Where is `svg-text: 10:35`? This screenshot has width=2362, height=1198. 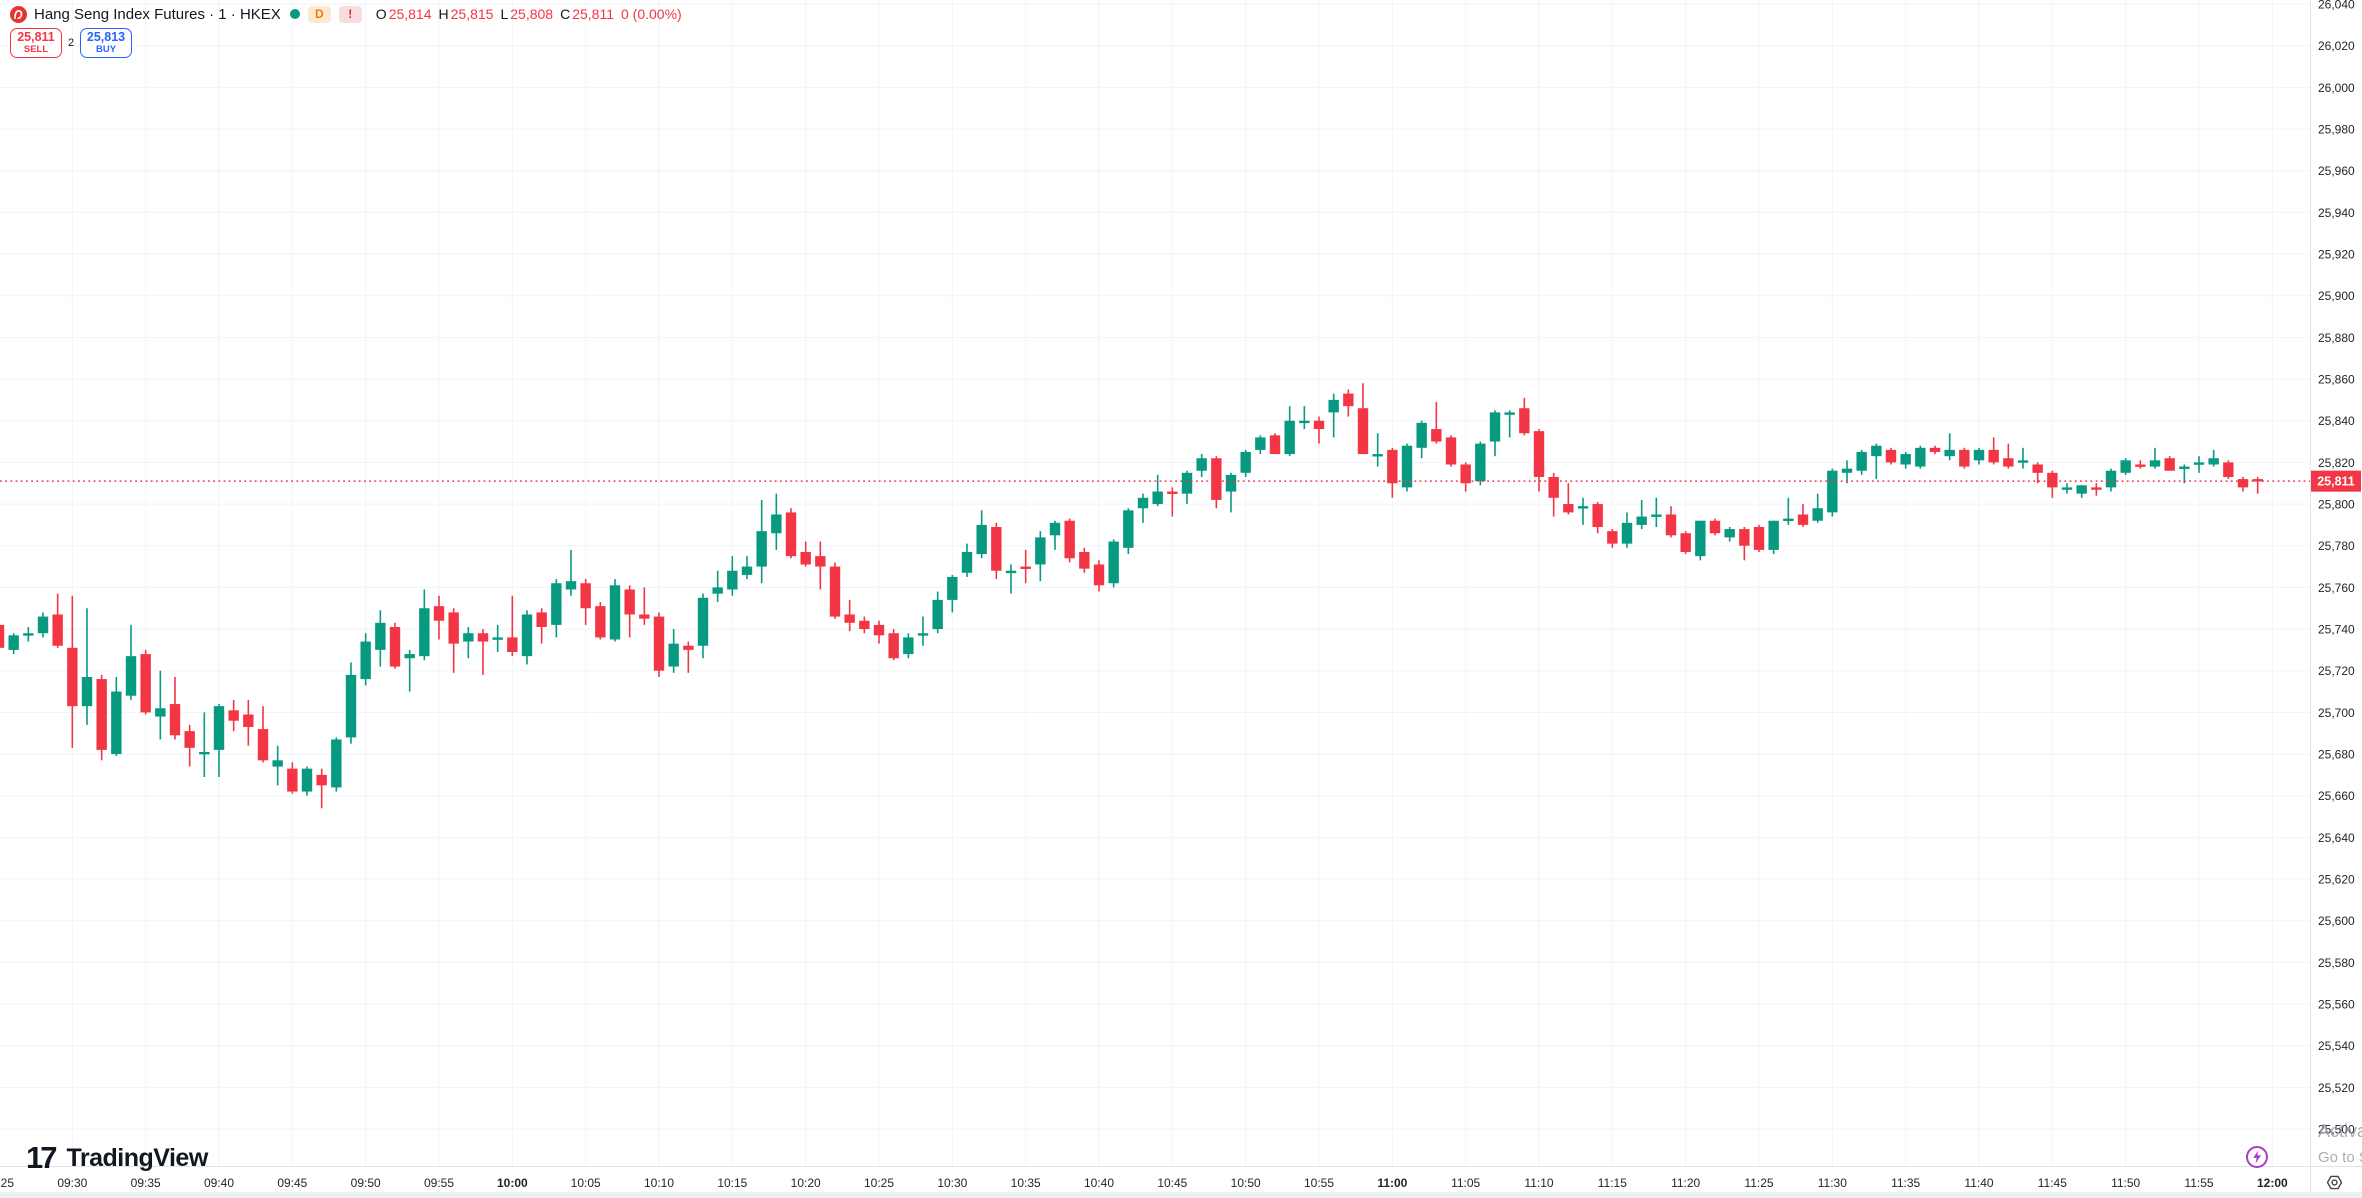
svg-text: 10:35 is located at coordinates (1026, 1183).